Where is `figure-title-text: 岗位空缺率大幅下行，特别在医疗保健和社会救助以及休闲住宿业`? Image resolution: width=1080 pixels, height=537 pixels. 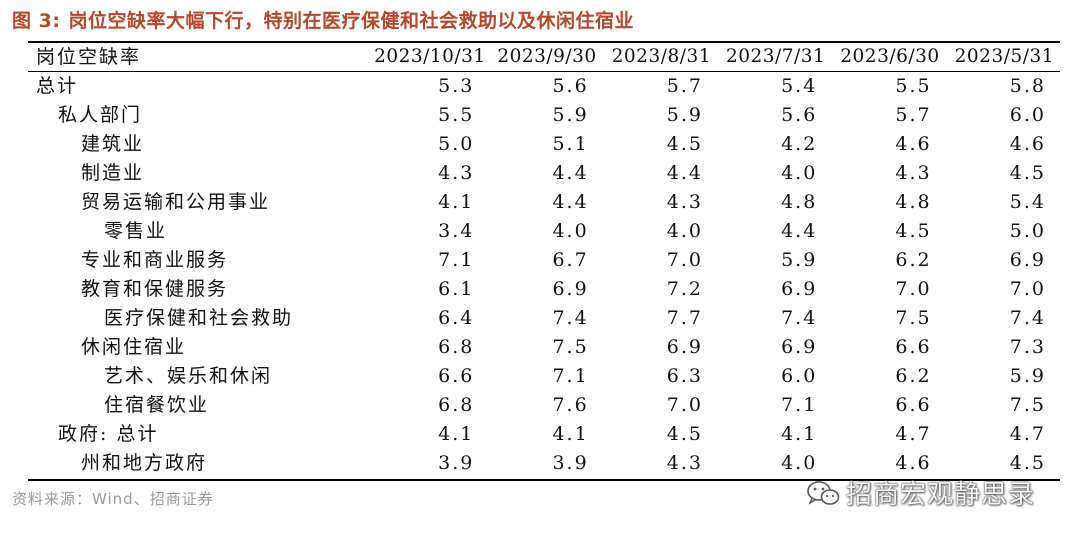
figure-title-text: 岗位空缺率大幅下行，特别在医疗保健和社会救助以及休闲住宿业 is located at coordinates (351, 21).